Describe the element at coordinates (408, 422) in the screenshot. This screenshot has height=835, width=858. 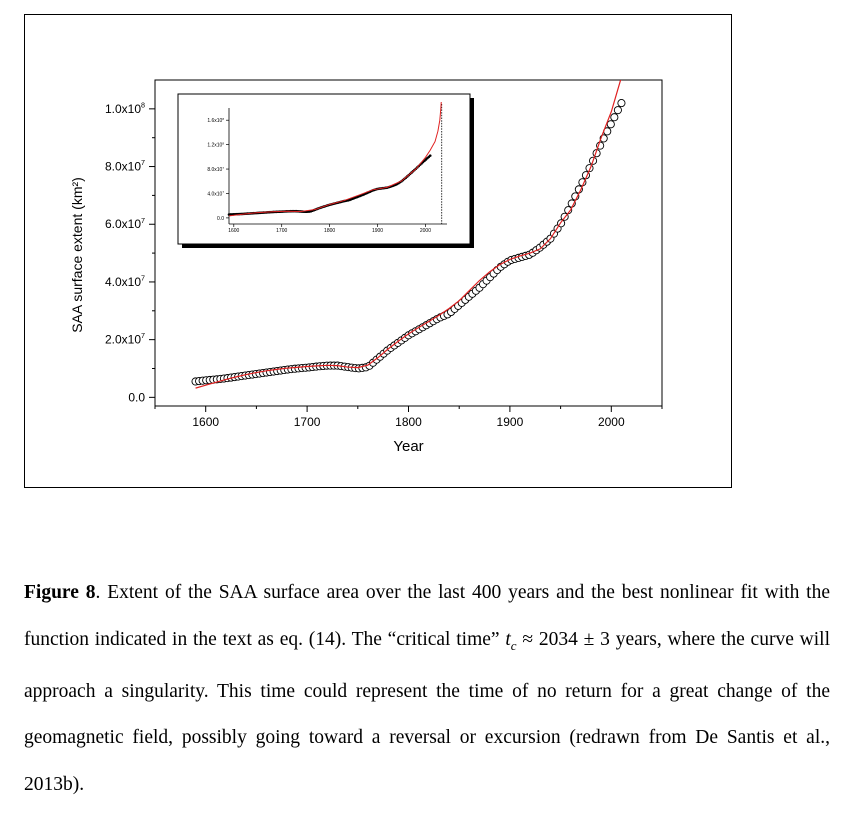
I see `x-tick-label: 1800` at that location.